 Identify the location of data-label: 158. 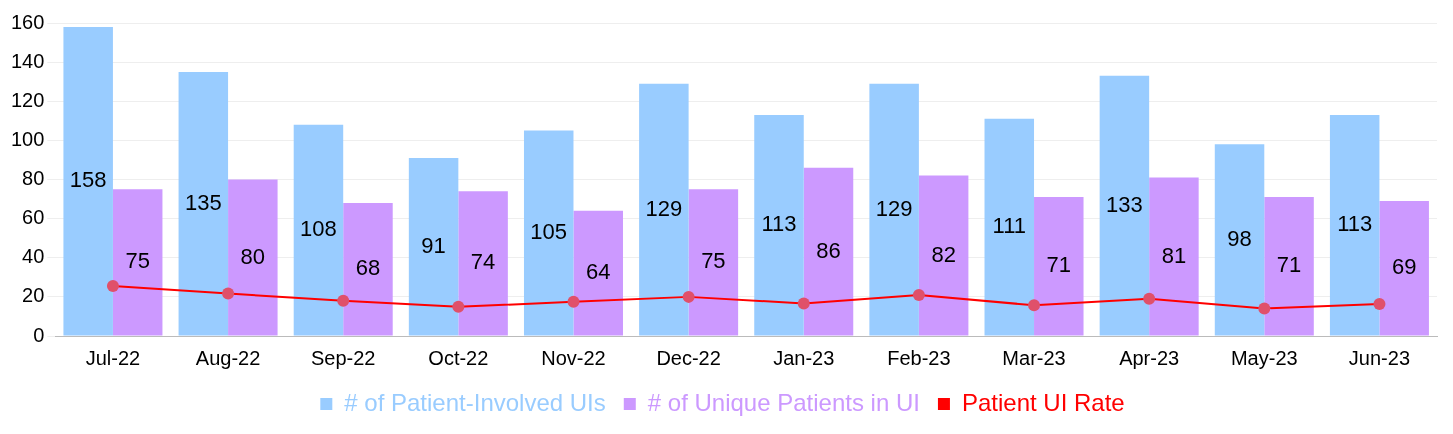
(88, 180).